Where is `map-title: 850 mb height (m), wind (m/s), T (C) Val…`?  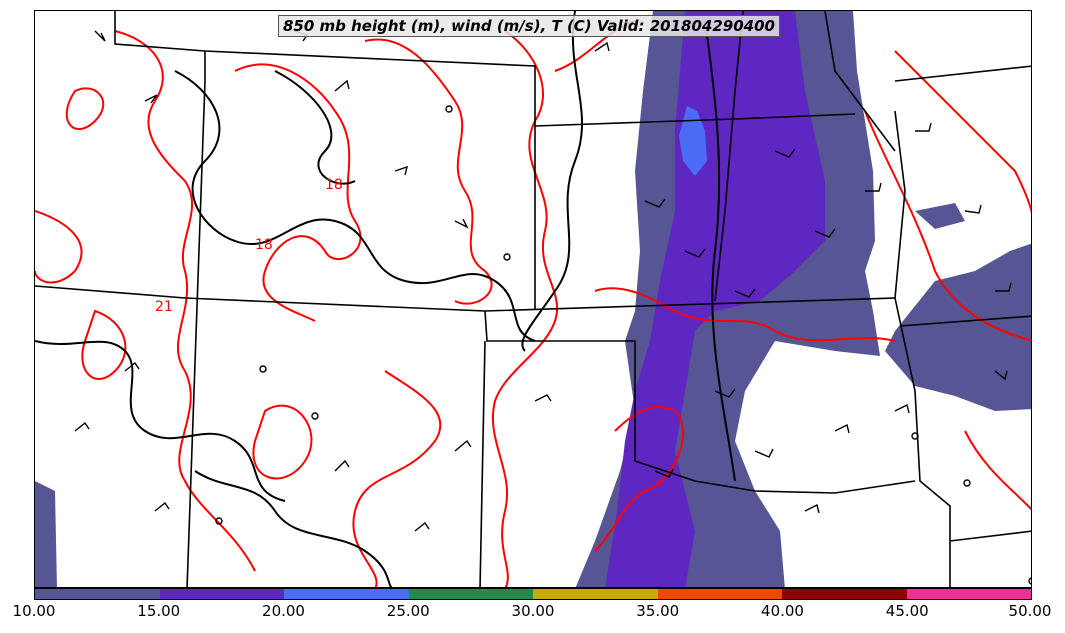
map-title: 850 mb height (m), wind (m/s), T (C) Val… is located at coordinates (529, 26).